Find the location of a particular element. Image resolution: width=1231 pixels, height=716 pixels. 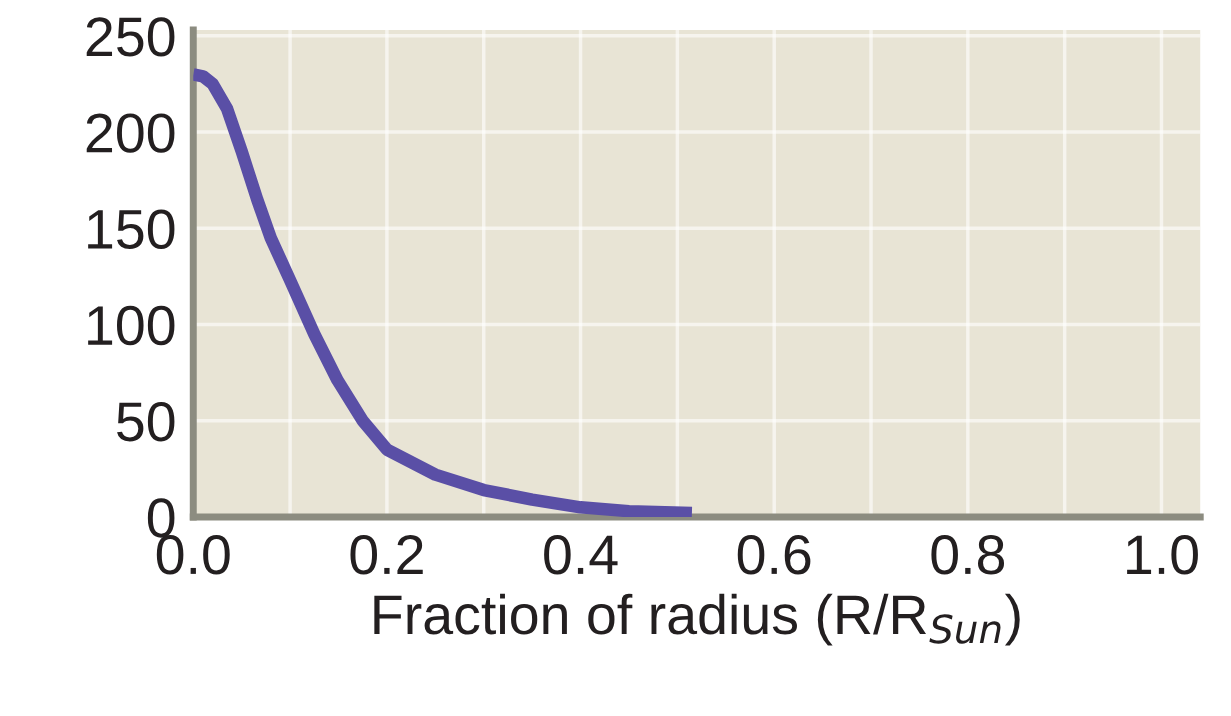

y-tick-label: 50 is located at coordinates (146, 422).